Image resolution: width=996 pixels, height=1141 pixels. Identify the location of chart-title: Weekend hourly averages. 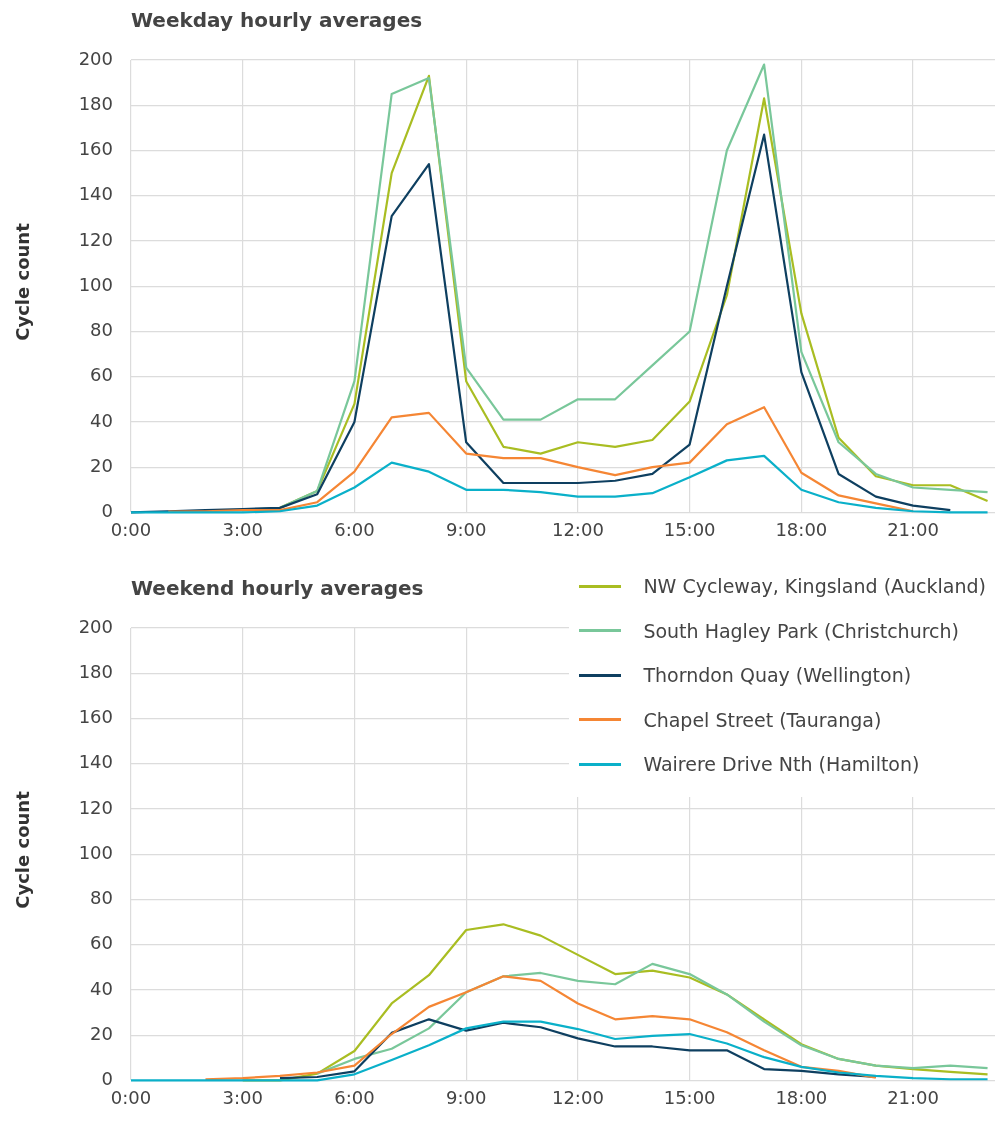
(277, 588).